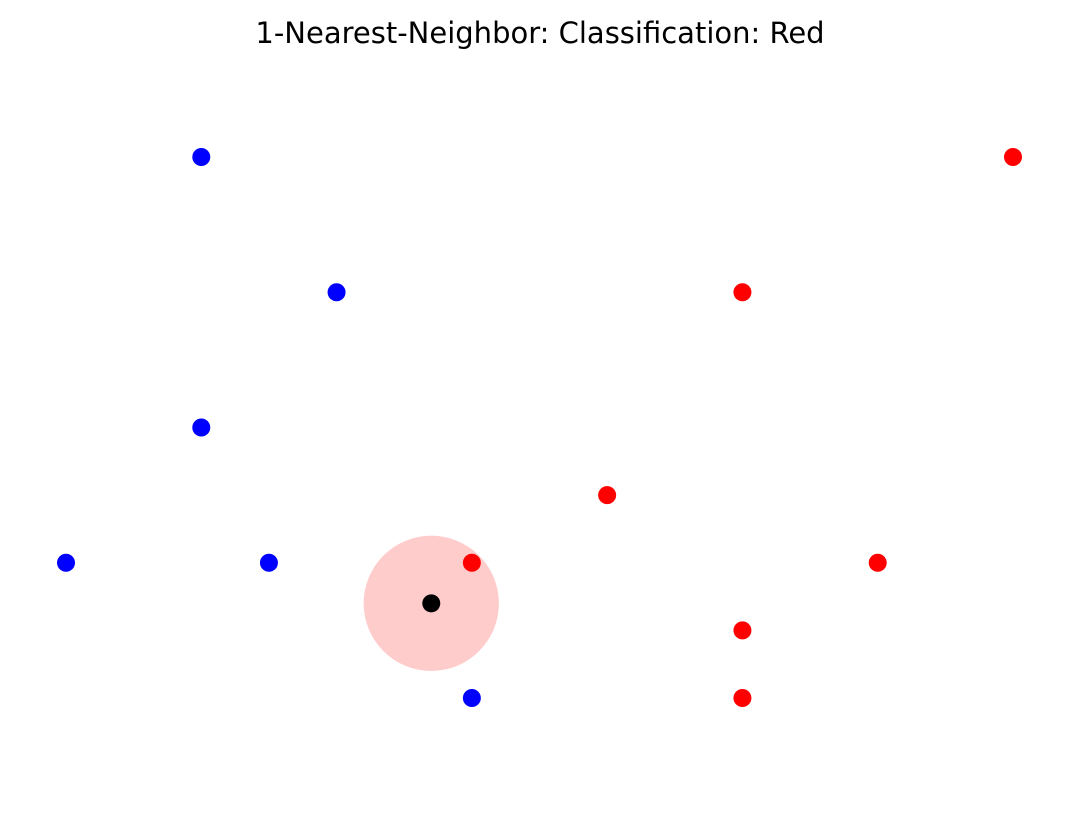  Describe the element at coordinates (540, 33) in the screenshot. I see `chart-title: 1-Nearest-Neighbor: Classification: Red` at that location.